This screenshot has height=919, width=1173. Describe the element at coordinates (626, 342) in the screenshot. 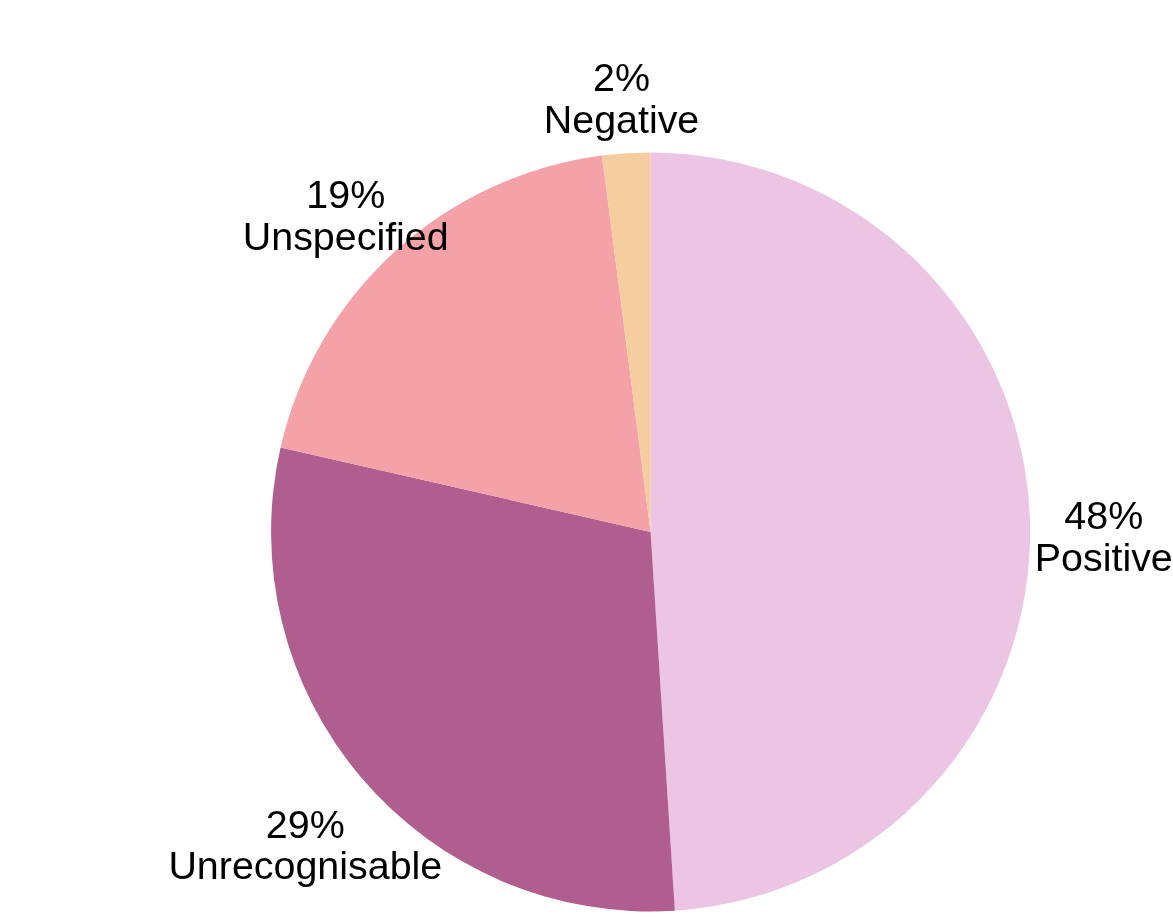

I see `pie-slice` at that location.